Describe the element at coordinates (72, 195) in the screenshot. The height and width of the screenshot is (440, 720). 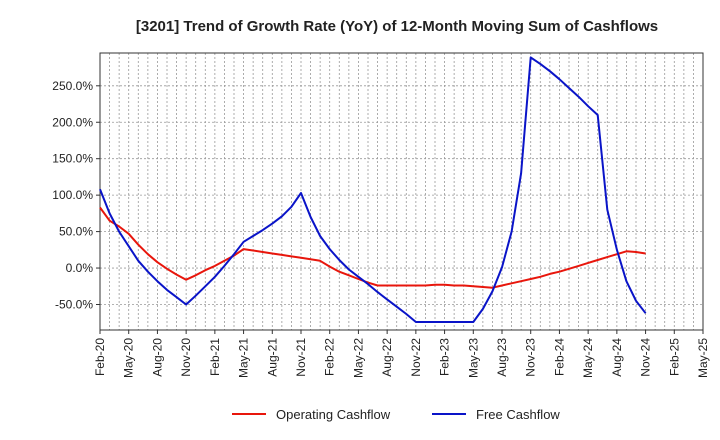
I see `y-tick-label: 100.0%` at that location.